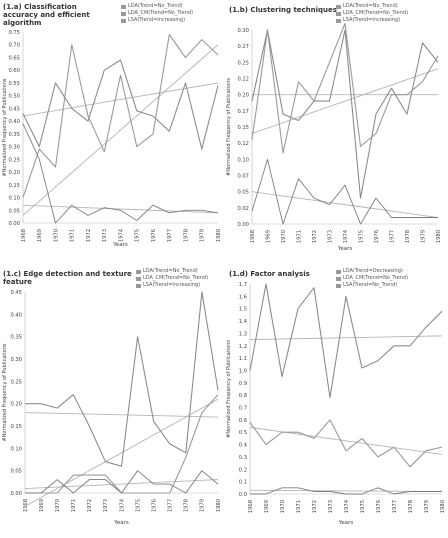  I want to click on y-tick-label: 0.70, so click(14, 46).